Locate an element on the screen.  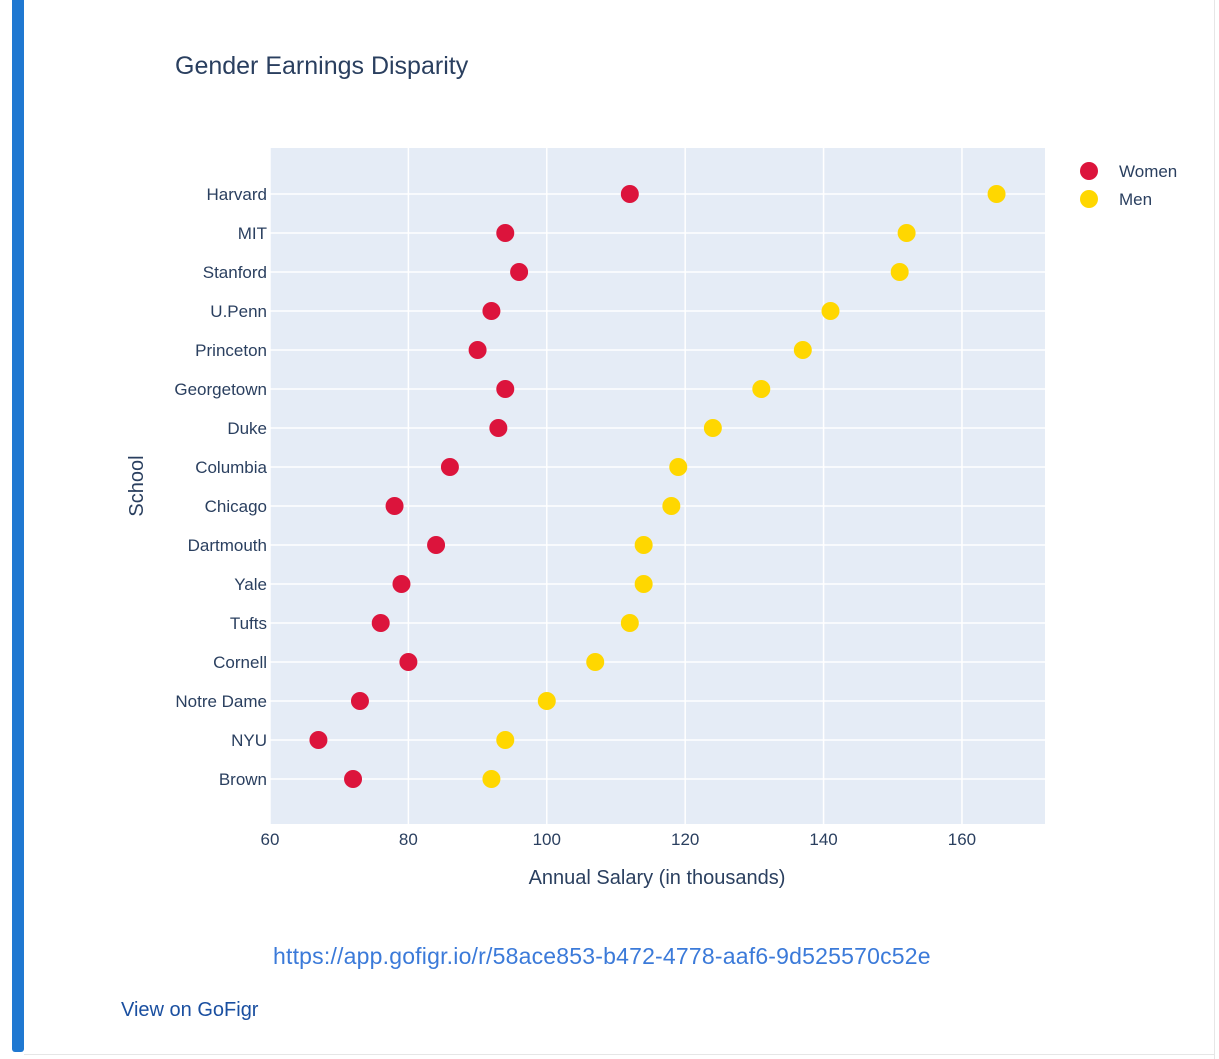
marker-women-columbia is located at coordinates (449, 467).